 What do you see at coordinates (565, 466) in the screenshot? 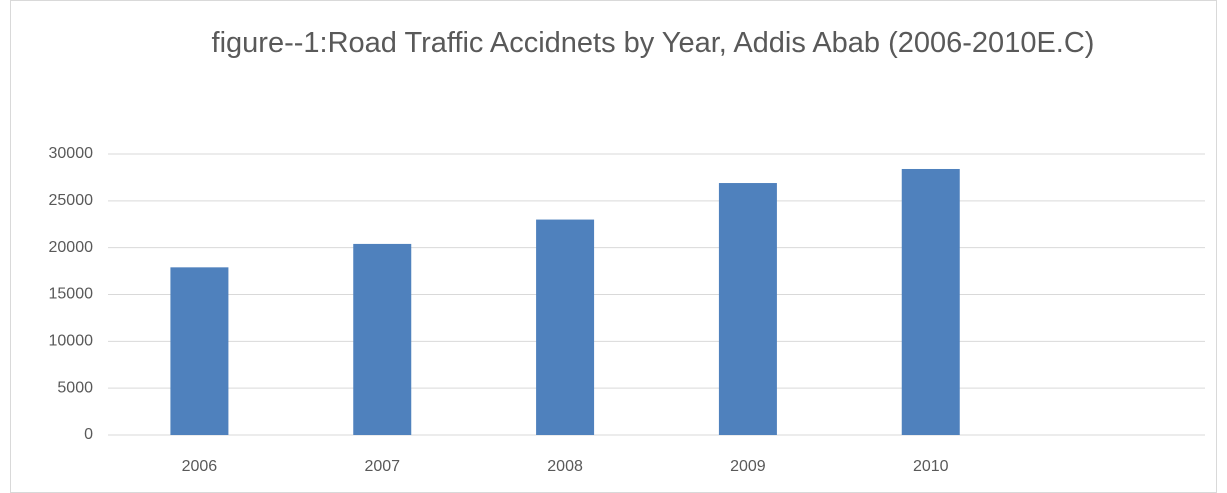
I see `x-tick-label: 2008` at bounding box center [565, 466].